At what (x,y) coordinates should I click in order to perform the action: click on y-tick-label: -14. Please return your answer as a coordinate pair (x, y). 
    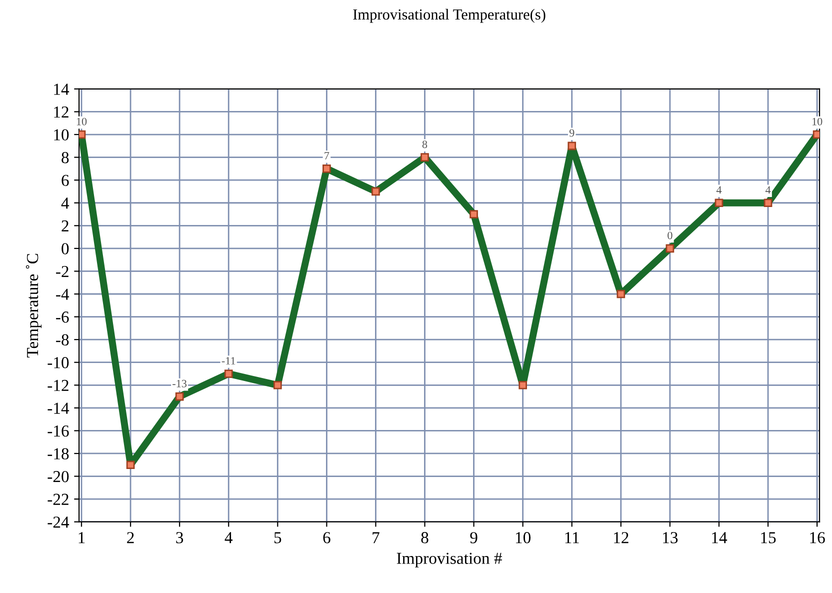
    Looking at the image, I should click on (59, 408).